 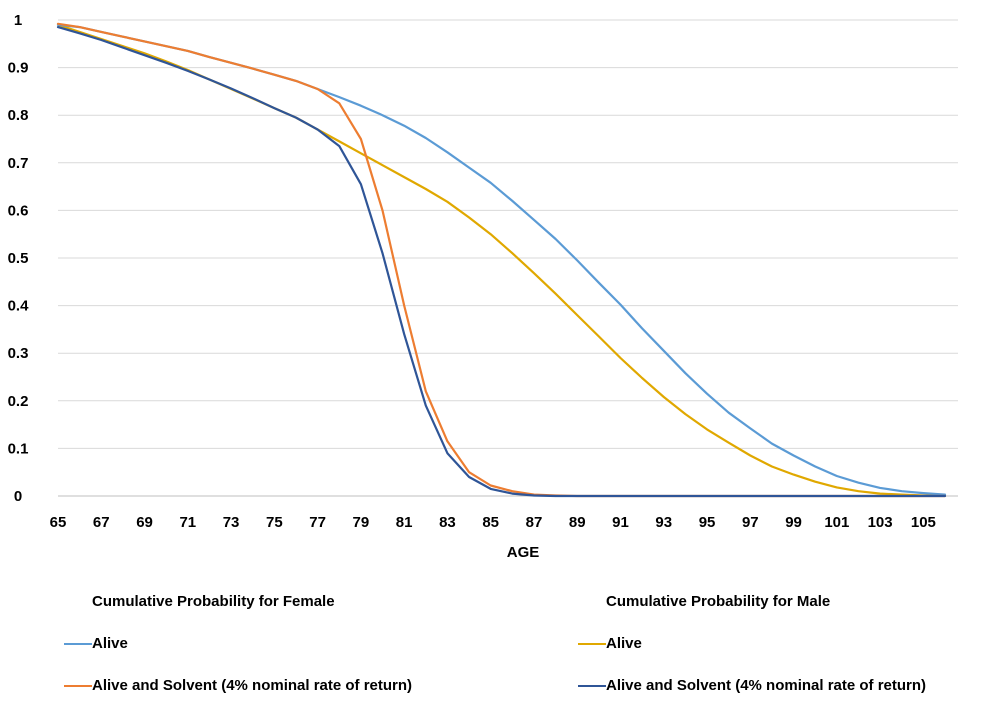 What do you see at coordinates (19, 306) in the screenshot?
I see `y-tick-label: 0.4` at bounding box center [19, 306].